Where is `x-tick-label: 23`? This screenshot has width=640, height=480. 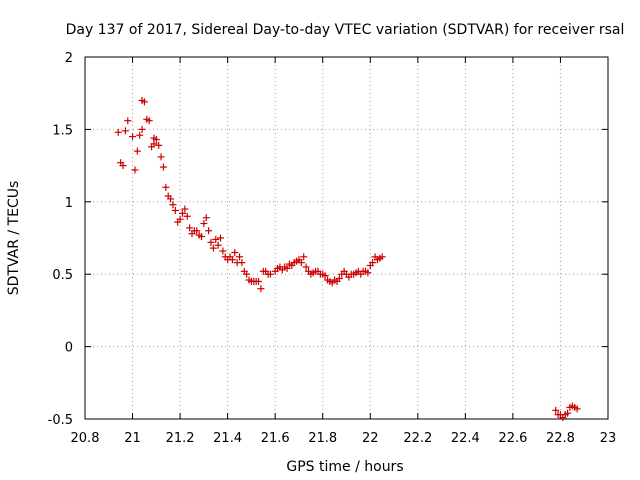 x-tick-label: 23 is located at coordinates (608, 438).